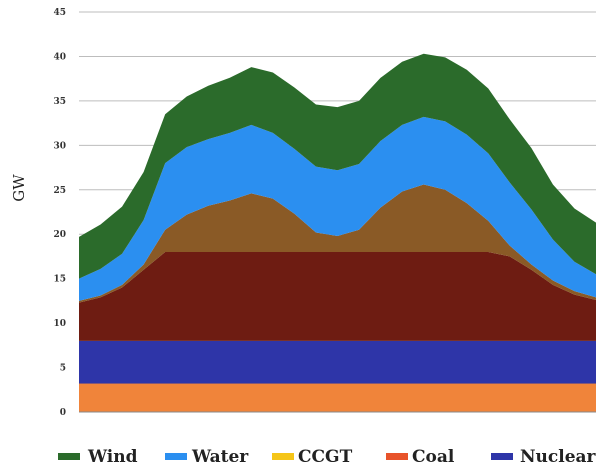  What do you see at coordinates (19, 188) in the screenshot?
I see `y-axis-label: GW` at bounding box center [19, 188].